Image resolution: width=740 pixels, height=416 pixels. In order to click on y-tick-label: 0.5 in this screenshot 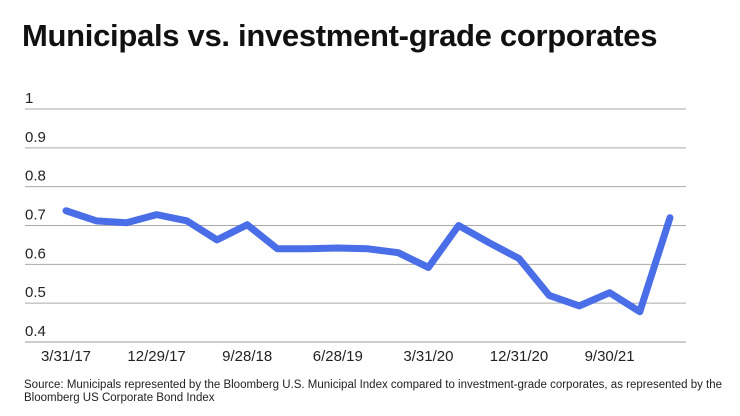, I will do `click(35, 292)`.